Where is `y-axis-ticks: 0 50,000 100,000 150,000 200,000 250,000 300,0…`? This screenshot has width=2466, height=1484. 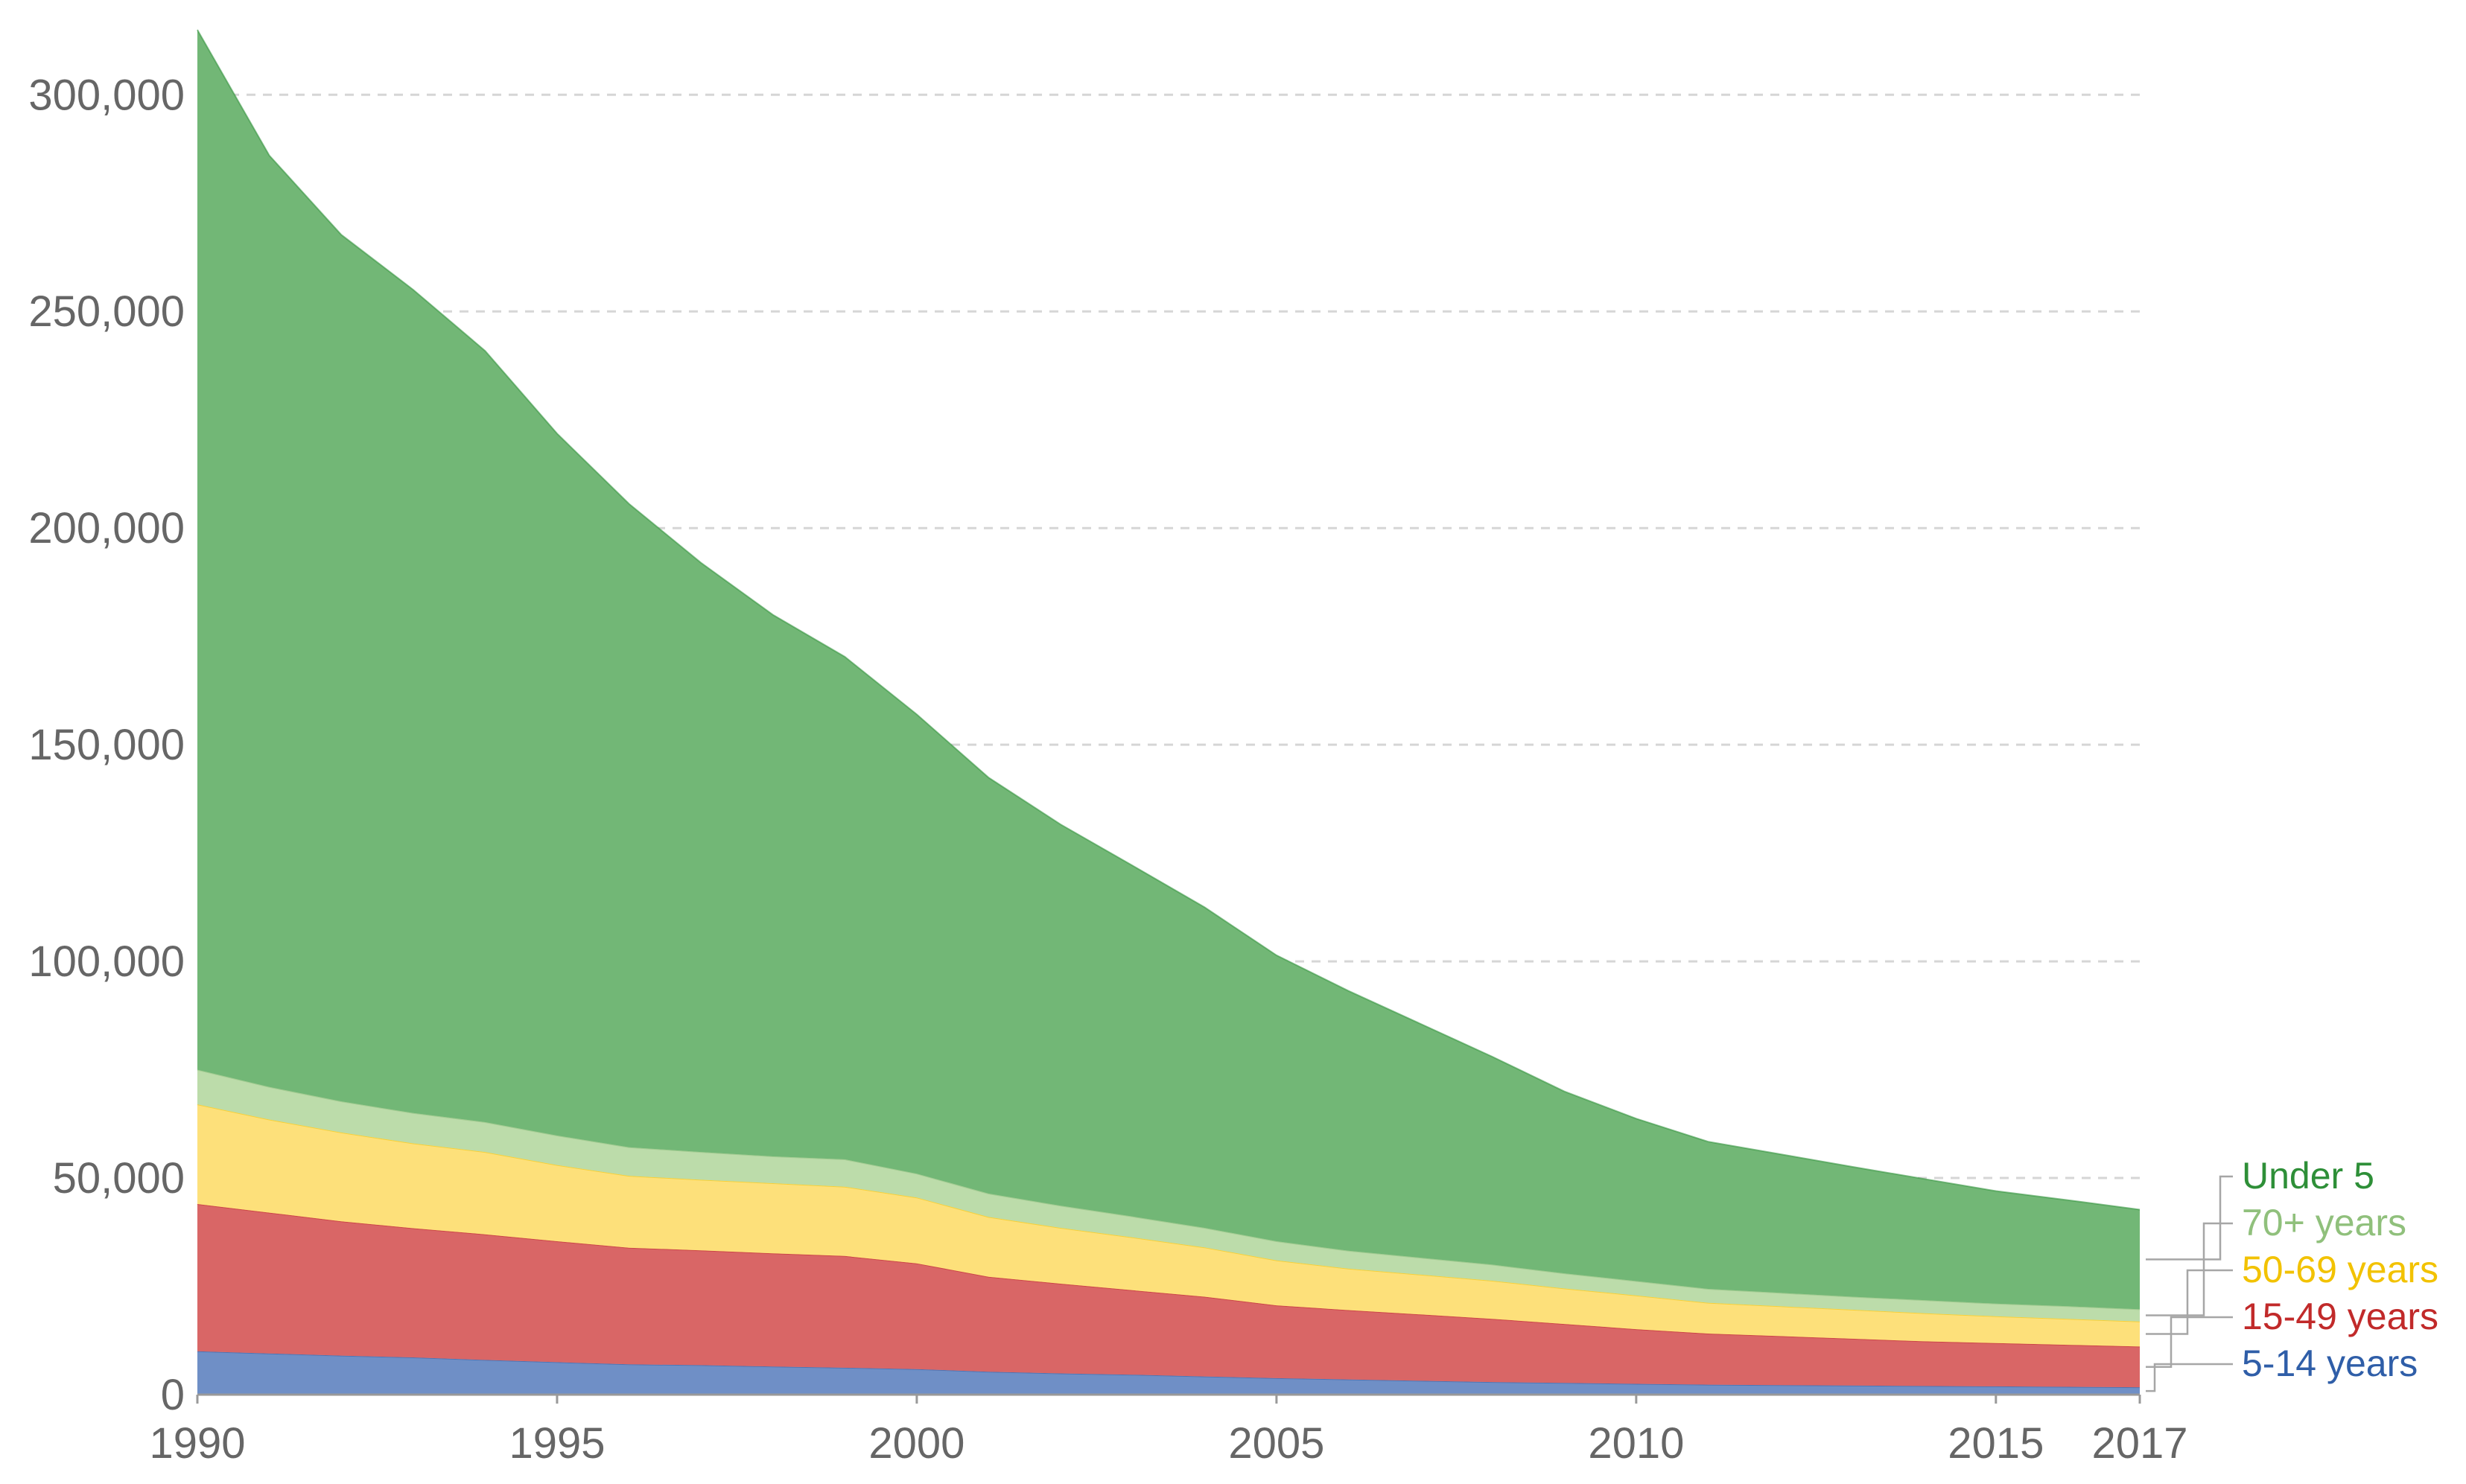
y-axis-ticks: 0 50,000 100,000 150,000 200,000 250,000 300,0… is located at coordinates (106, 745).